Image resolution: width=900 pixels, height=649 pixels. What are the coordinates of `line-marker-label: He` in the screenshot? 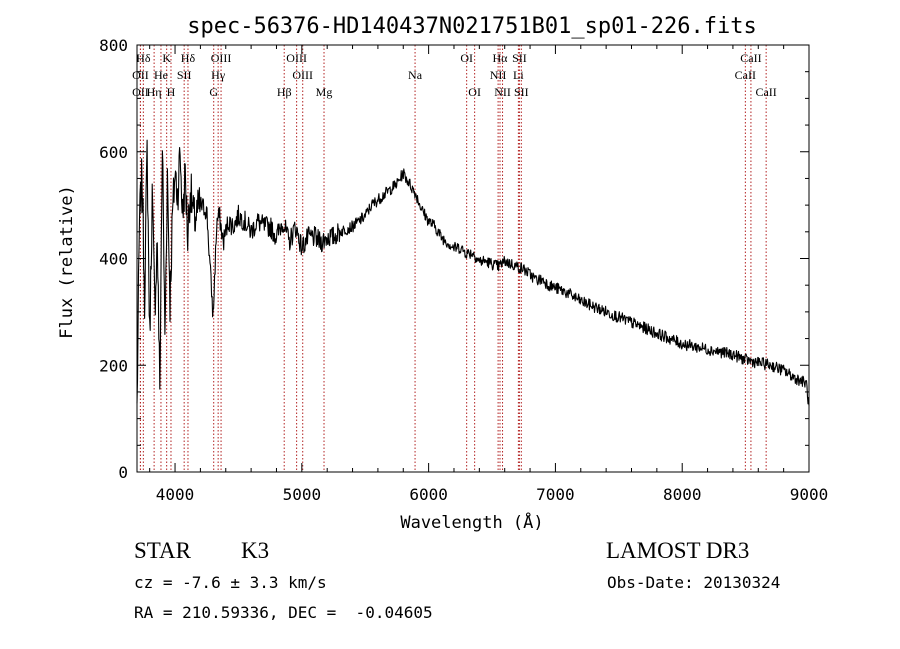 It's located at (161, 75).